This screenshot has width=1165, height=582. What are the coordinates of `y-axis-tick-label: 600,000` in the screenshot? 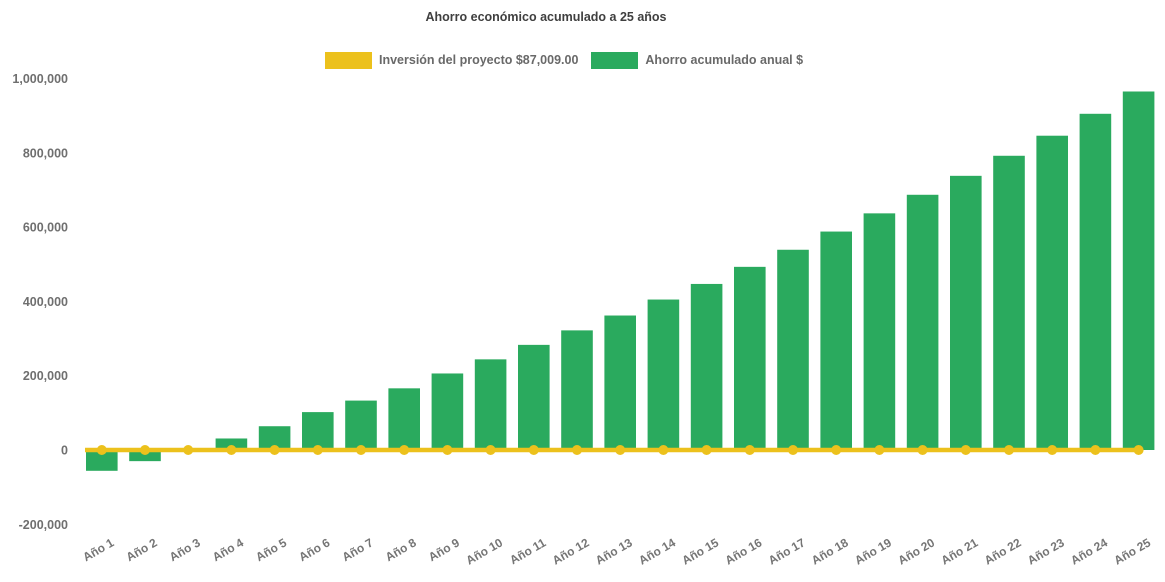 It's located at (45, 228).